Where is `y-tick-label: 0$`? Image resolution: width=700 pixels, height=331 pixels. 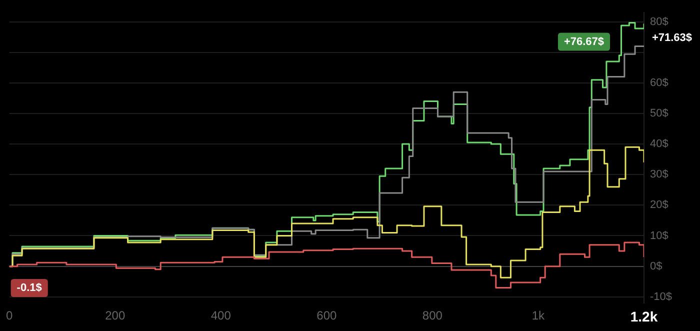 y-tick-label: 0$ is located at coordinates (656, 266).